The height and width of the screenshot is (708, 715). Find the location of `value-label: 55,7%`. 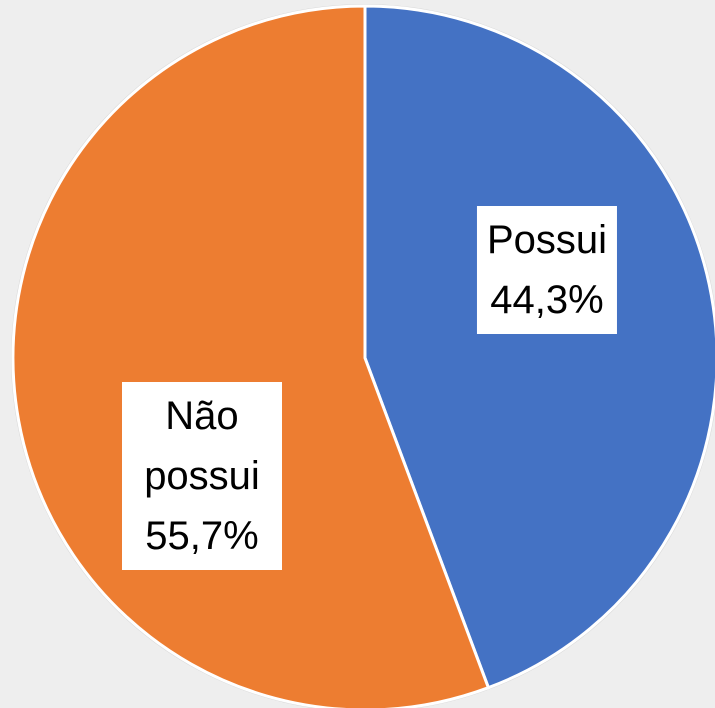

value-label: 55,7% is located at coordinates (202, 536).